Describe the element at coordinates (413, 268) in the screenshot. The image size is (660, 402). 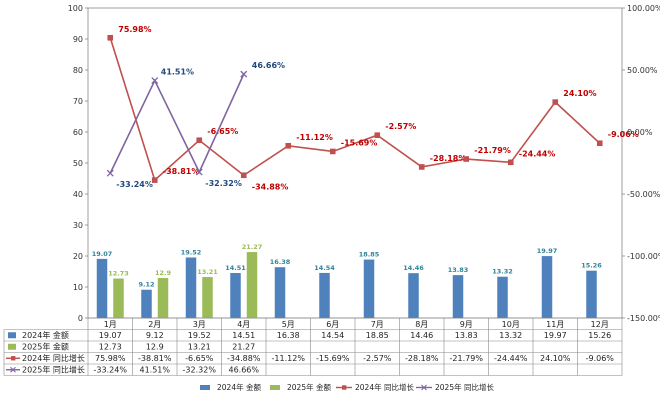
I see `bar-data-label: 14.46` at that location.